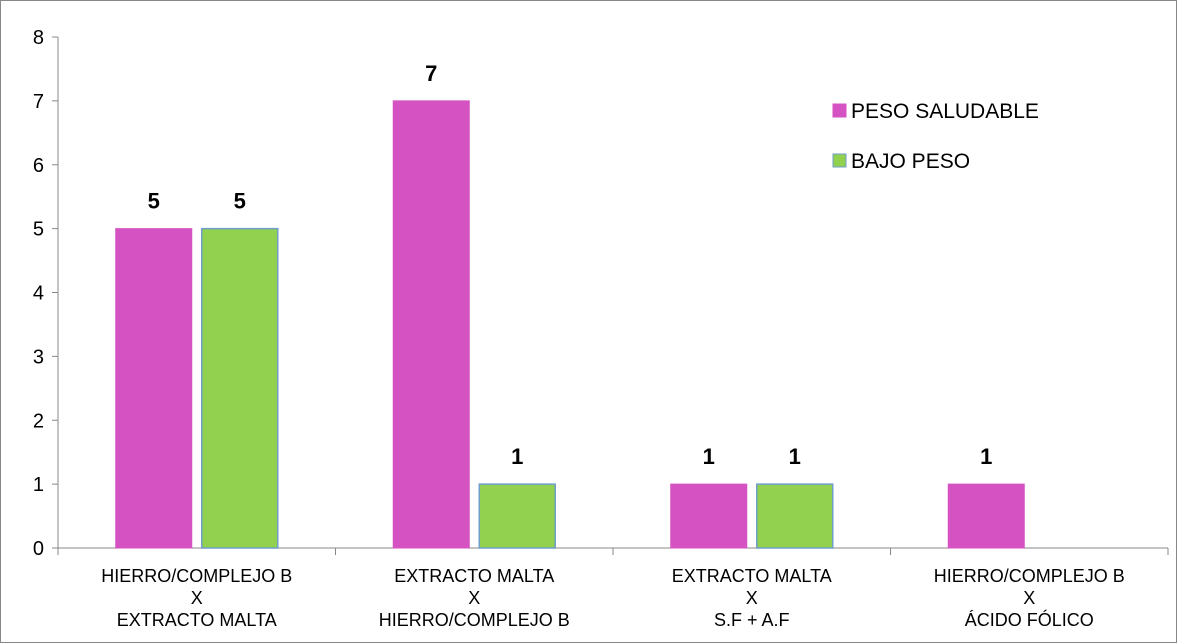  Describe the element at coordinates (38, 357) in the screenshot. I see `y-tick-label: 3` at that location.